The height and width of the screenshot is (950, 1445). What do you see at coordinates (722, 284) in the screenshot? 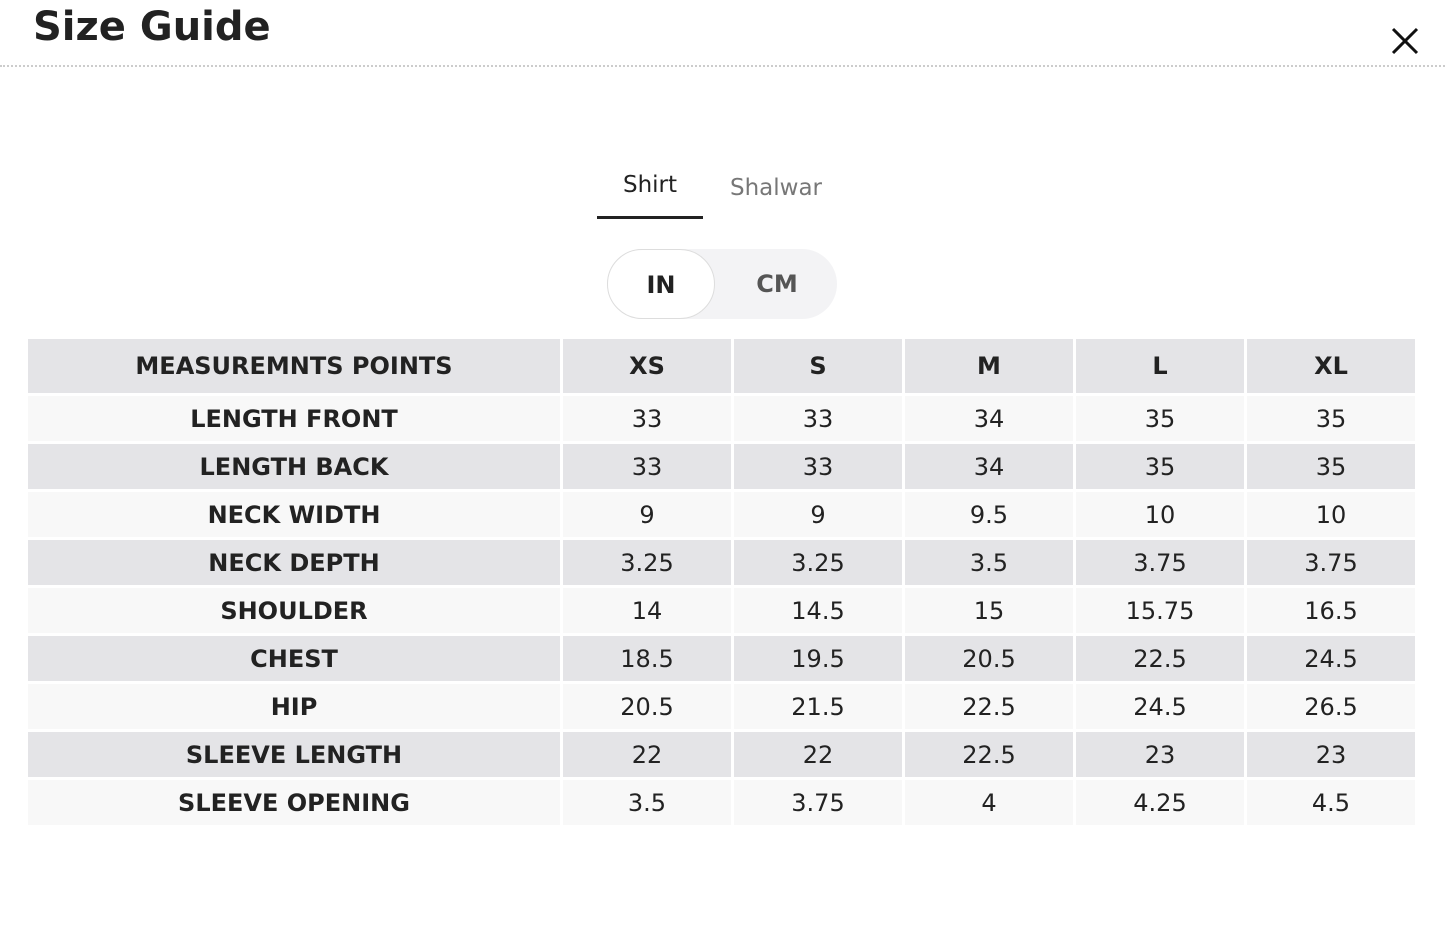
I see `unit-toggle: IN CM` at bounding box center [722, 284].